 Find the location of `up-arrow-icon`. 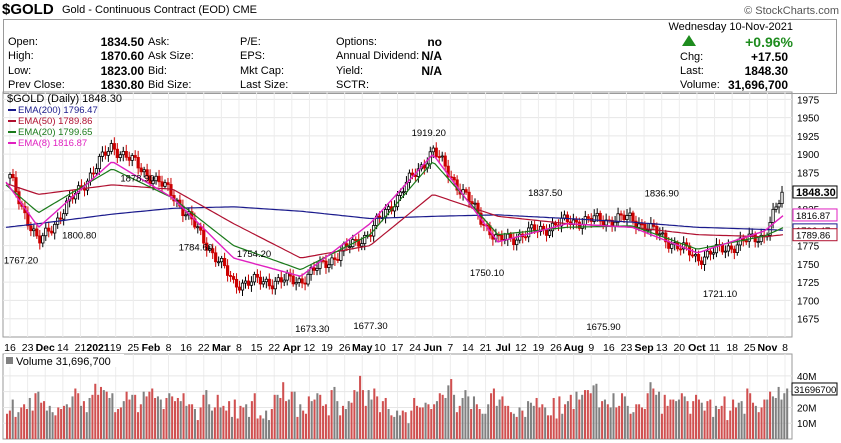

up-arrow-icon is located at coordinates (689, 40).